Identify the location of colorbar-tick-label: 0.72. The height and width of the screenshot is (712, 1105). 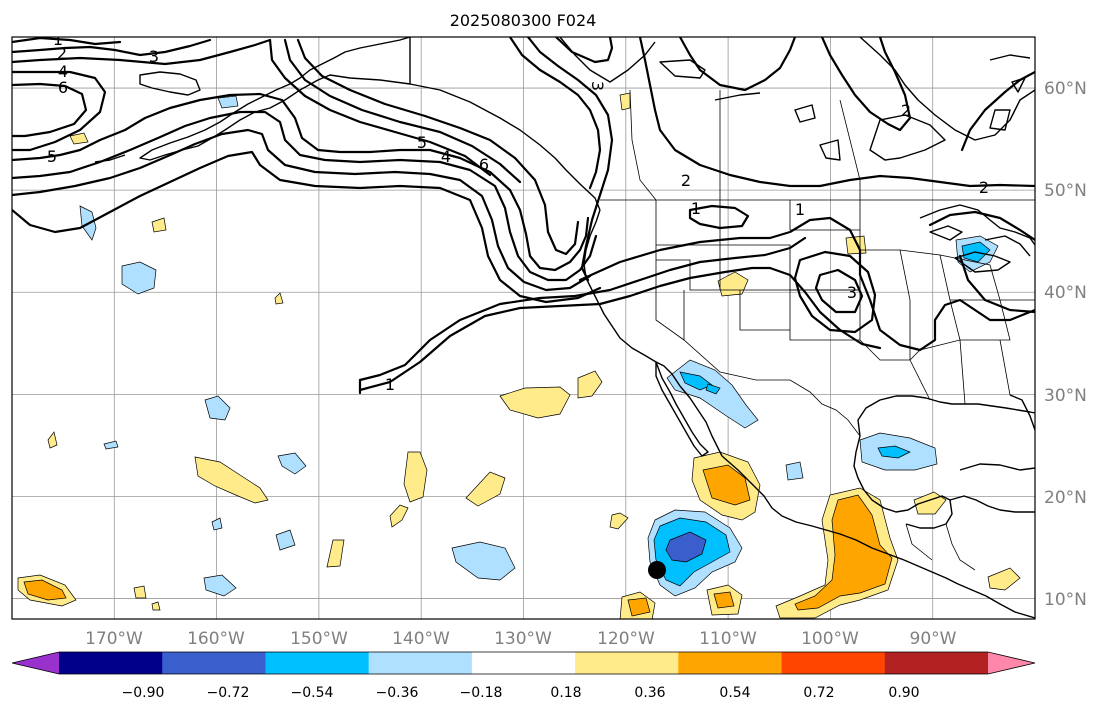
(818, 693).